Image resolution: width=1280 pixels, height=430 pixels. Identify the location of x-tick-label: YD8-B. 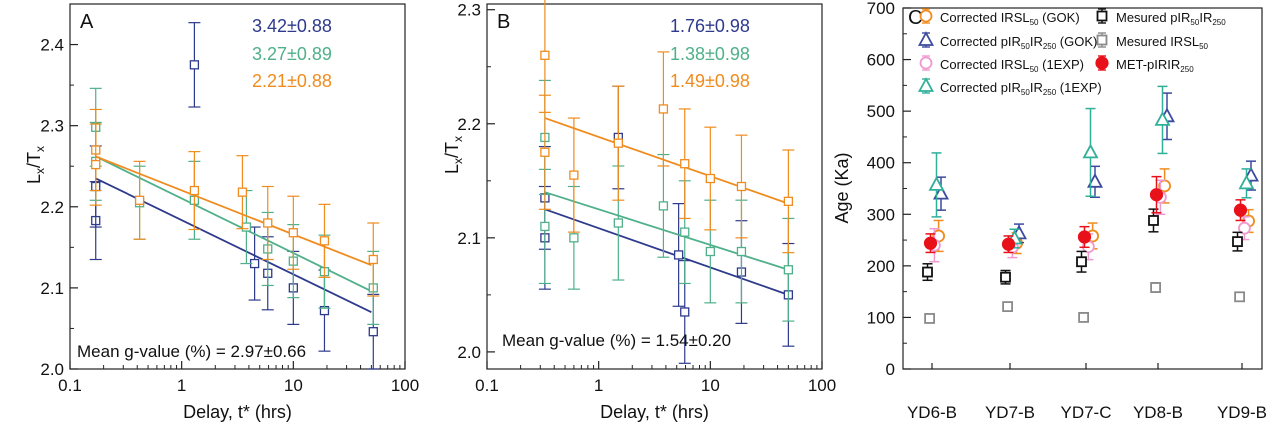
(1158, 412).